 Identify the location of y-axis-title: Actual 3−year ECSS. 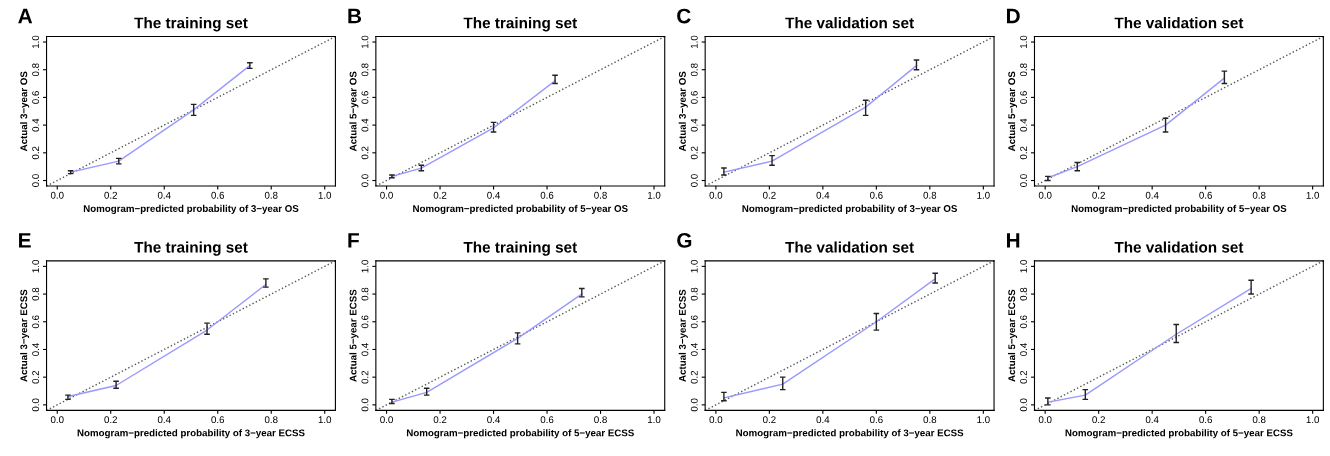
(683, 335).